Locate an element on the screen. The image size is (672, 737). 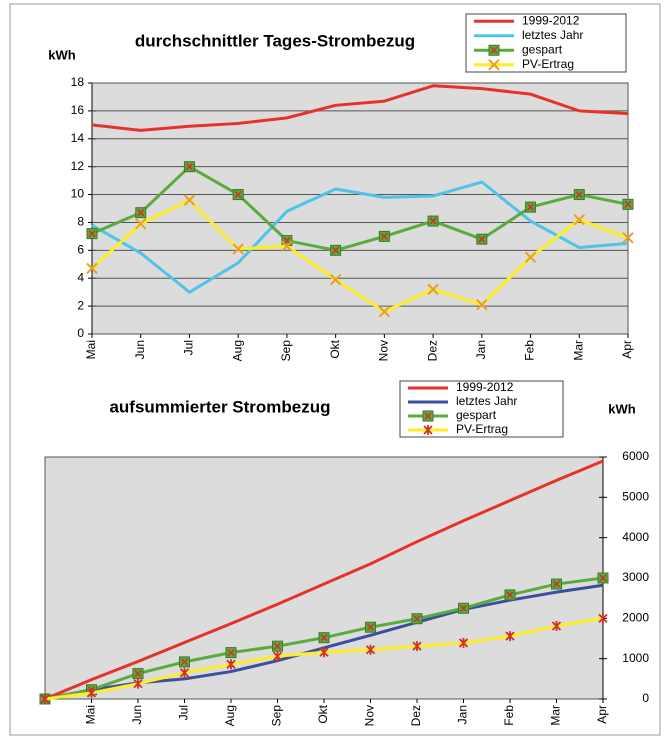
y-tick-label: 18 is located at coordinates (78, 82).